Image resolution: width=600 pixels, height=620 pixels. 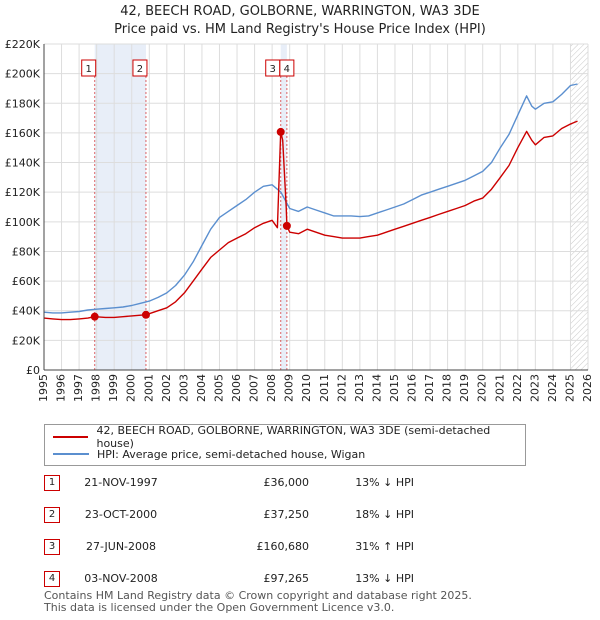 I want to click on sale-number-badge: 4, so click(x=52, y=579).